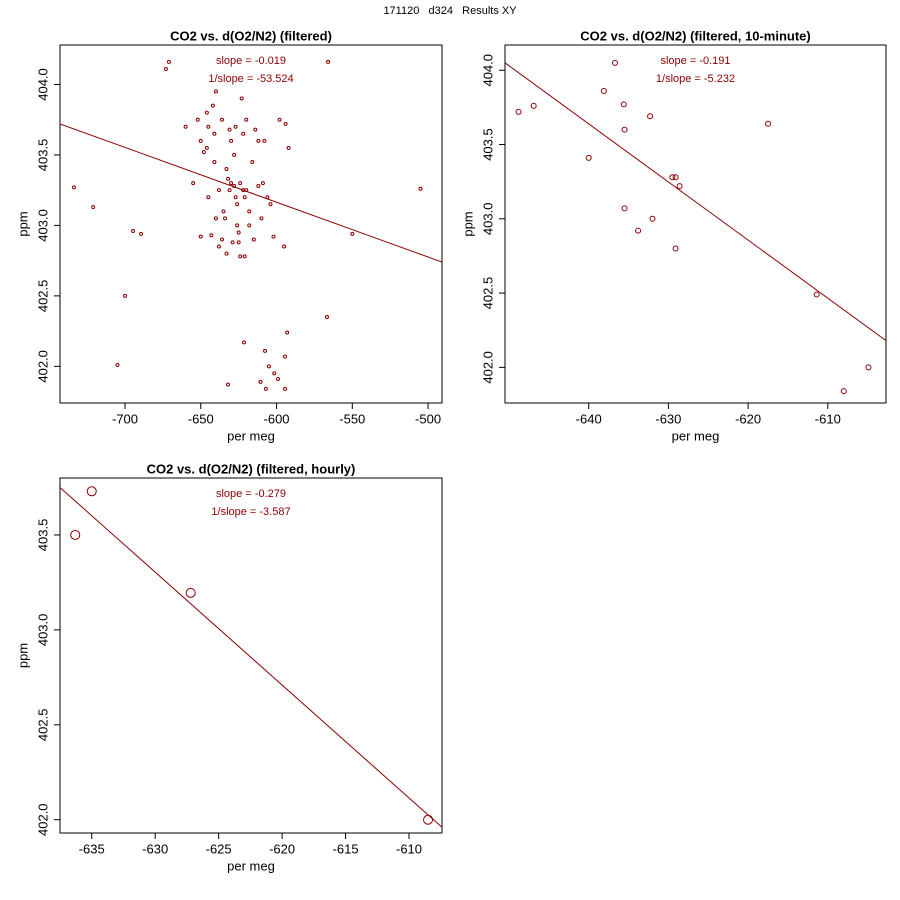  Describe the element at coordinates (251, 35) in the screenshot. I see `chart-title: CO2 vs. d(O2/N2) (filtered)` at that location.